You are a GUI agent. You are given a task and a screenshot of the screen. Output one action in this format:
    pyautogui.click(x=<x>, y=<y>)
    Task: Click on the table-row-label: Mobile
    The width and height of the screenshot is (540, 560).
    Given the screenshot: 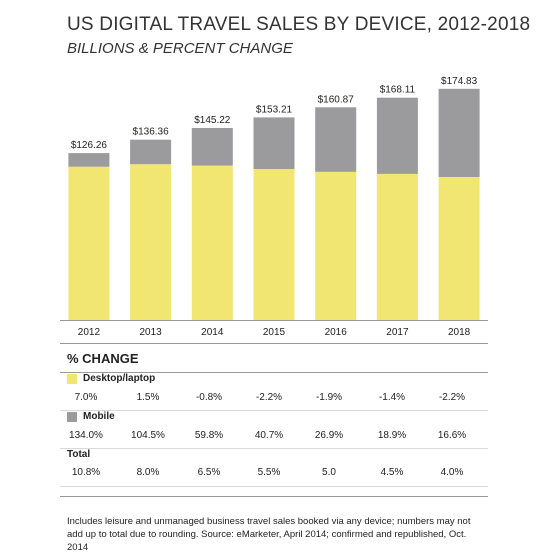 What is the action you would take?
    pyautogui.click(x=91, y=416)
    